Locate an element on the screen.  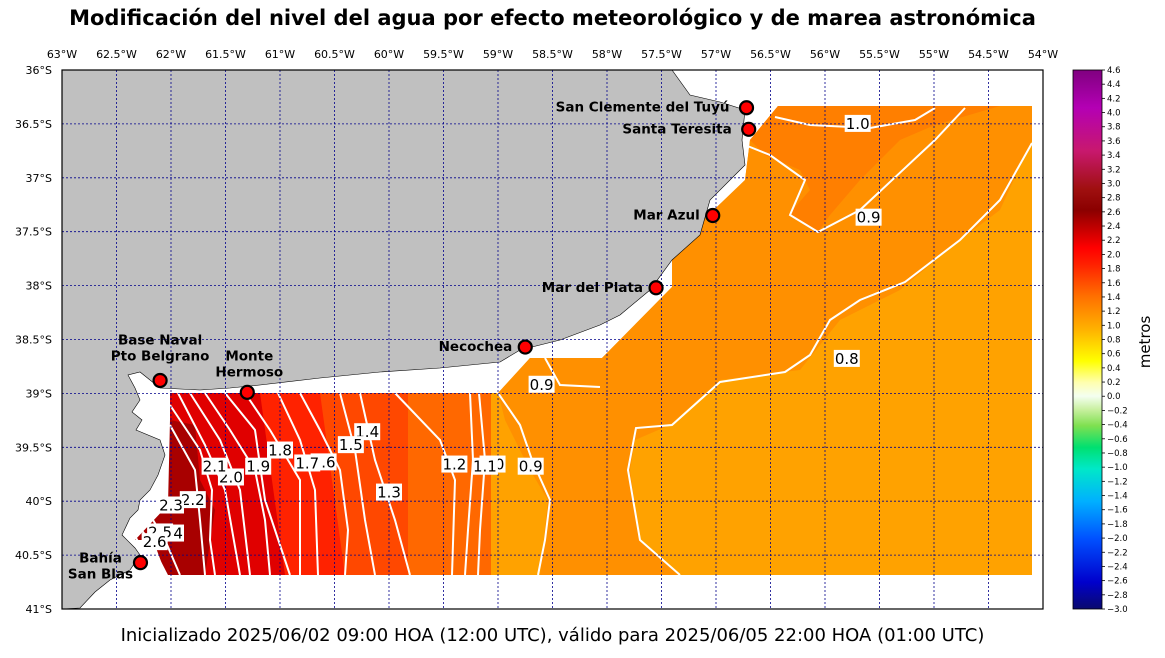
contour-label-text: 1.2 is located at coordinates (454, 465).